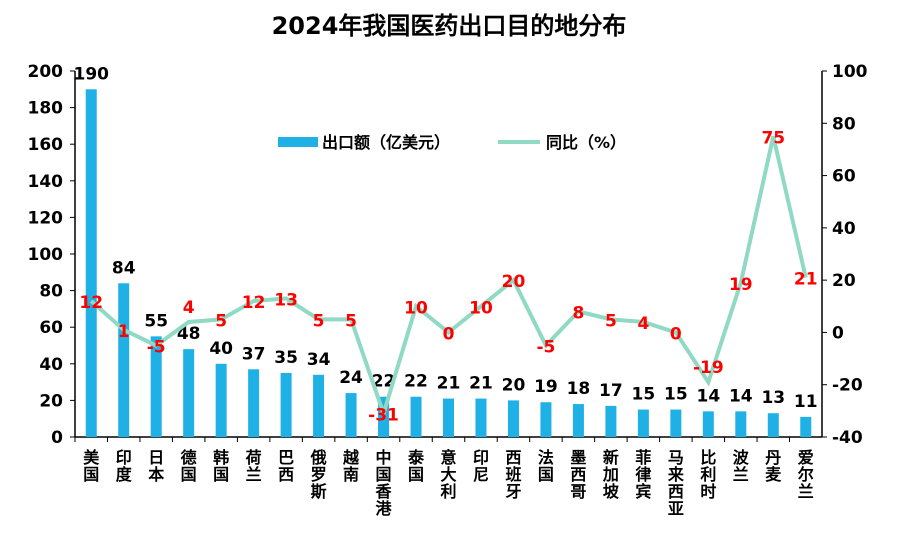  I want to click on left-tick-label: 140, so click(46, 182).